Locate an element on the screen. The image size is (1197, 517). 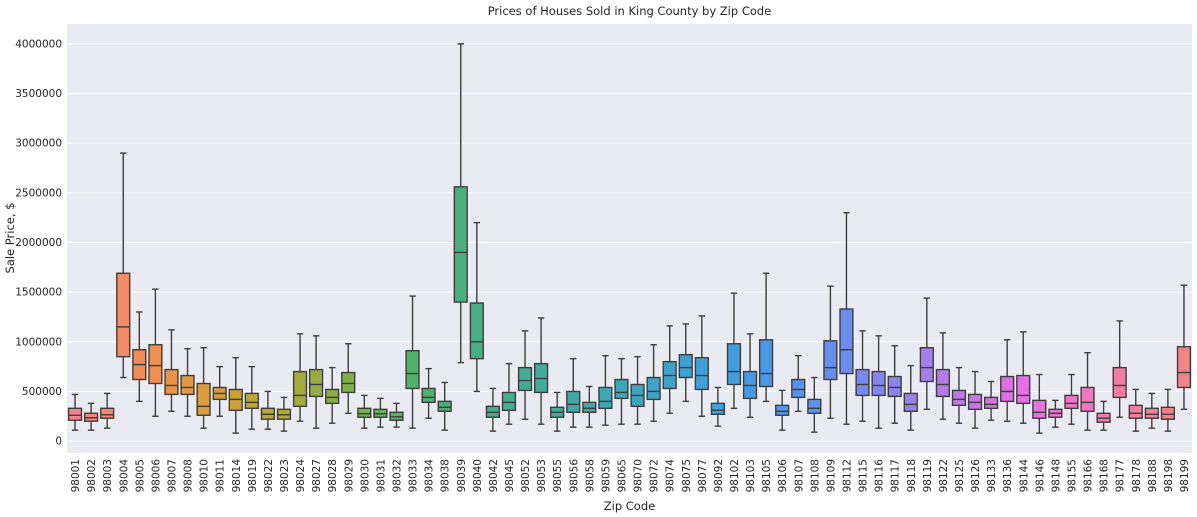
x-tick-label: 98019 is located at coordinates (253, 475).